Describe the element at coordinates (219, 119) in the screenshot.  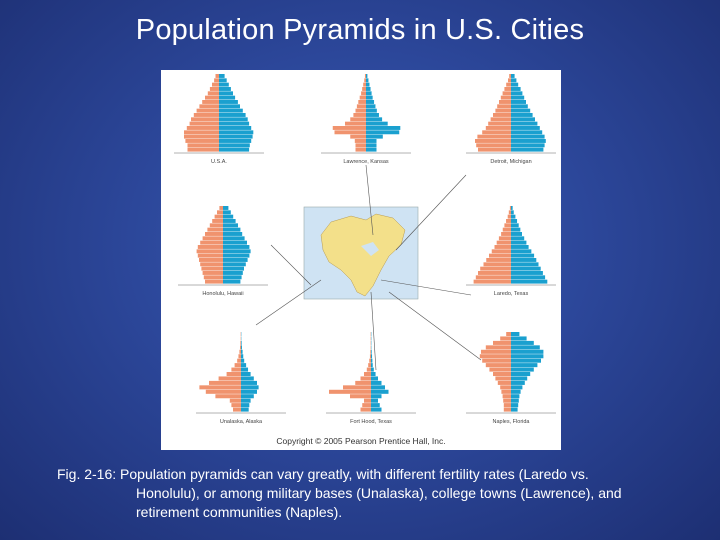
I see `pyramid-usa: U.S.A.` at that location.